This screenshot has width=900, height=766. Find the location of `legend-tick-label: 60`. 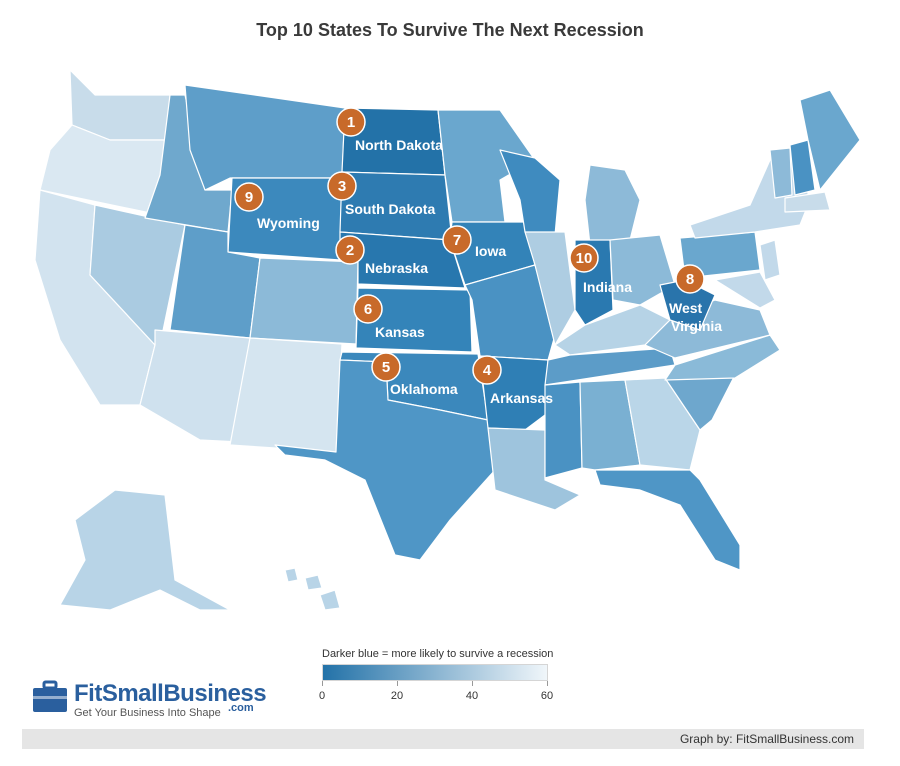

legend-tick-label: 60 is located at coordinates (547, 696).